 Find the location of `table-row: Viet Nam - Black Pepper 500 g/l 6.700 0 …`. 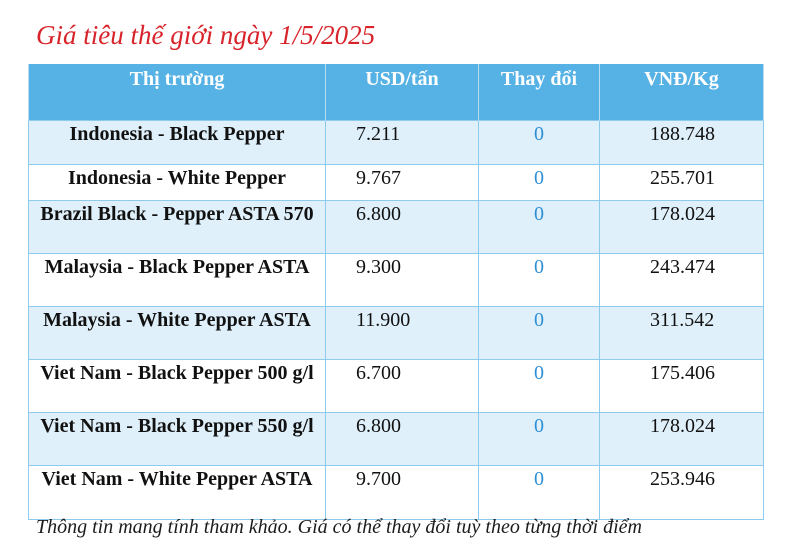

table-row: Viet Nam - Black Pepper 500 g/l 6.700 0 … is located at coordinates (396, 386).